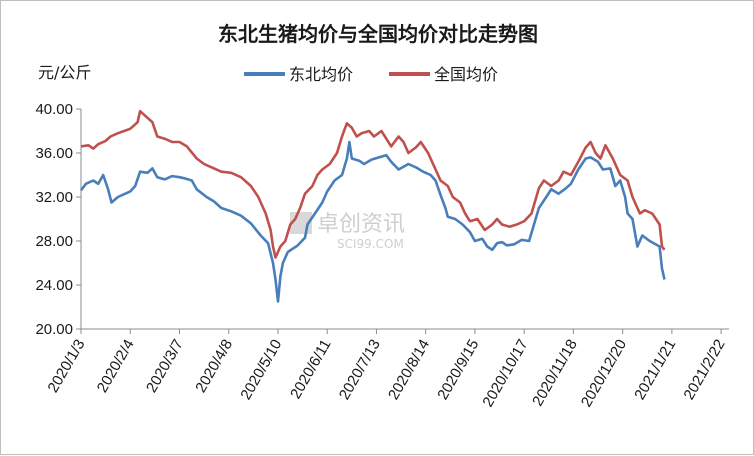 The image size is (754, 456). Describe the element at coordinates (54, 153) in the screenshot. I see `y-tick-label: 36.00` at that location.